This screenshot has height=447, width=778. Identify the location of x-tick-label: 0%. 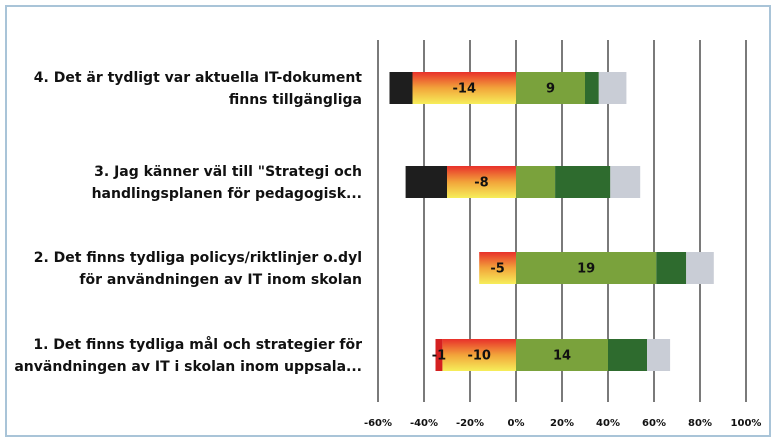
(516, 423).